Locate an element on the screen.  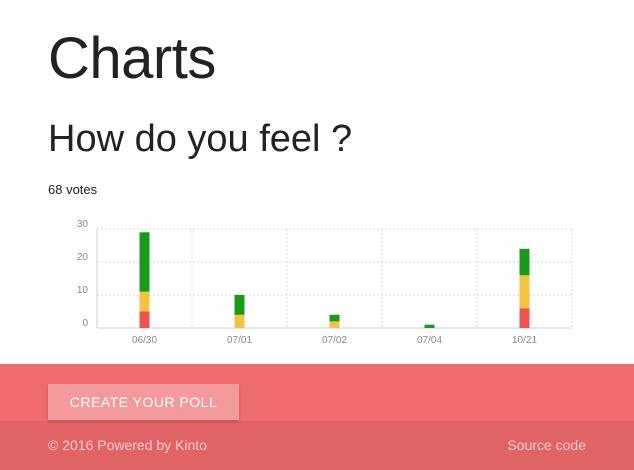
create-poll-button: CREATE YOUR POLL is located at coordinates (143, 402).